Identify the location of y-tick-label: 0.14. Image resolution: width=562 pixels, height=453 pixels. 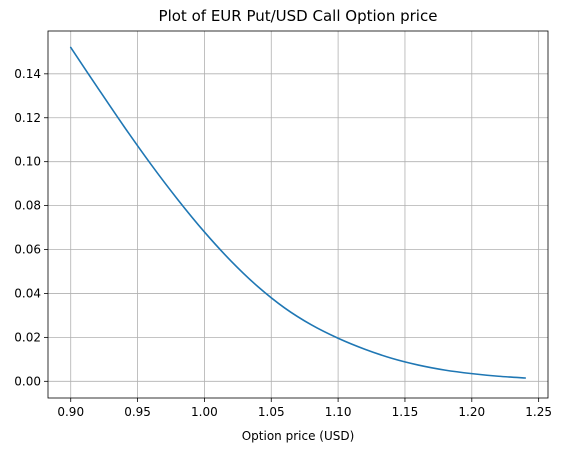
(27, 74).